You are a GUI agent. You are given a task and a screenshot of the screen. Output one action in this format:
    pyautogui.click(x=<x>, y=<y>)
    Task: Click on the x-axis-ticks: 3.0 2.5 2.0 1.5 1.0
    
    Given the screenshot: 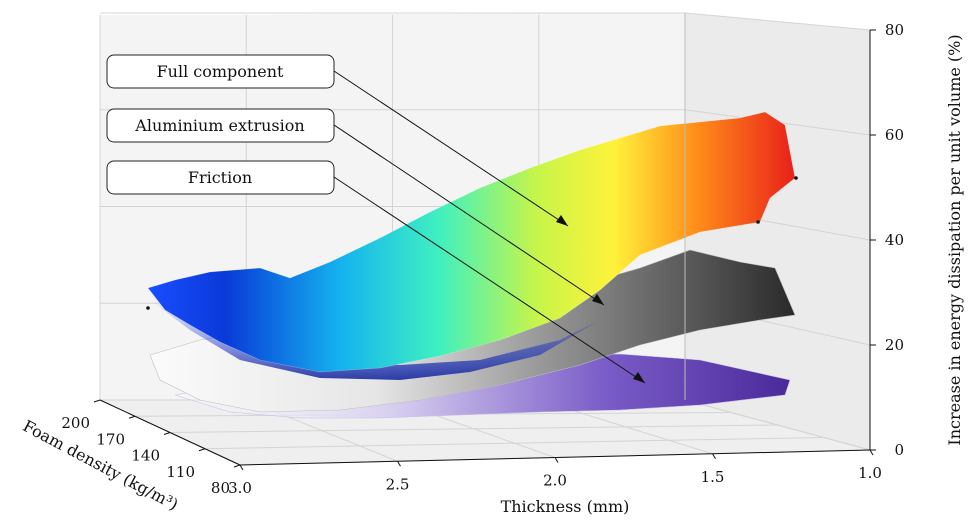 What is the action you would take?
    pyautogui.click(x=555, y=473)
    